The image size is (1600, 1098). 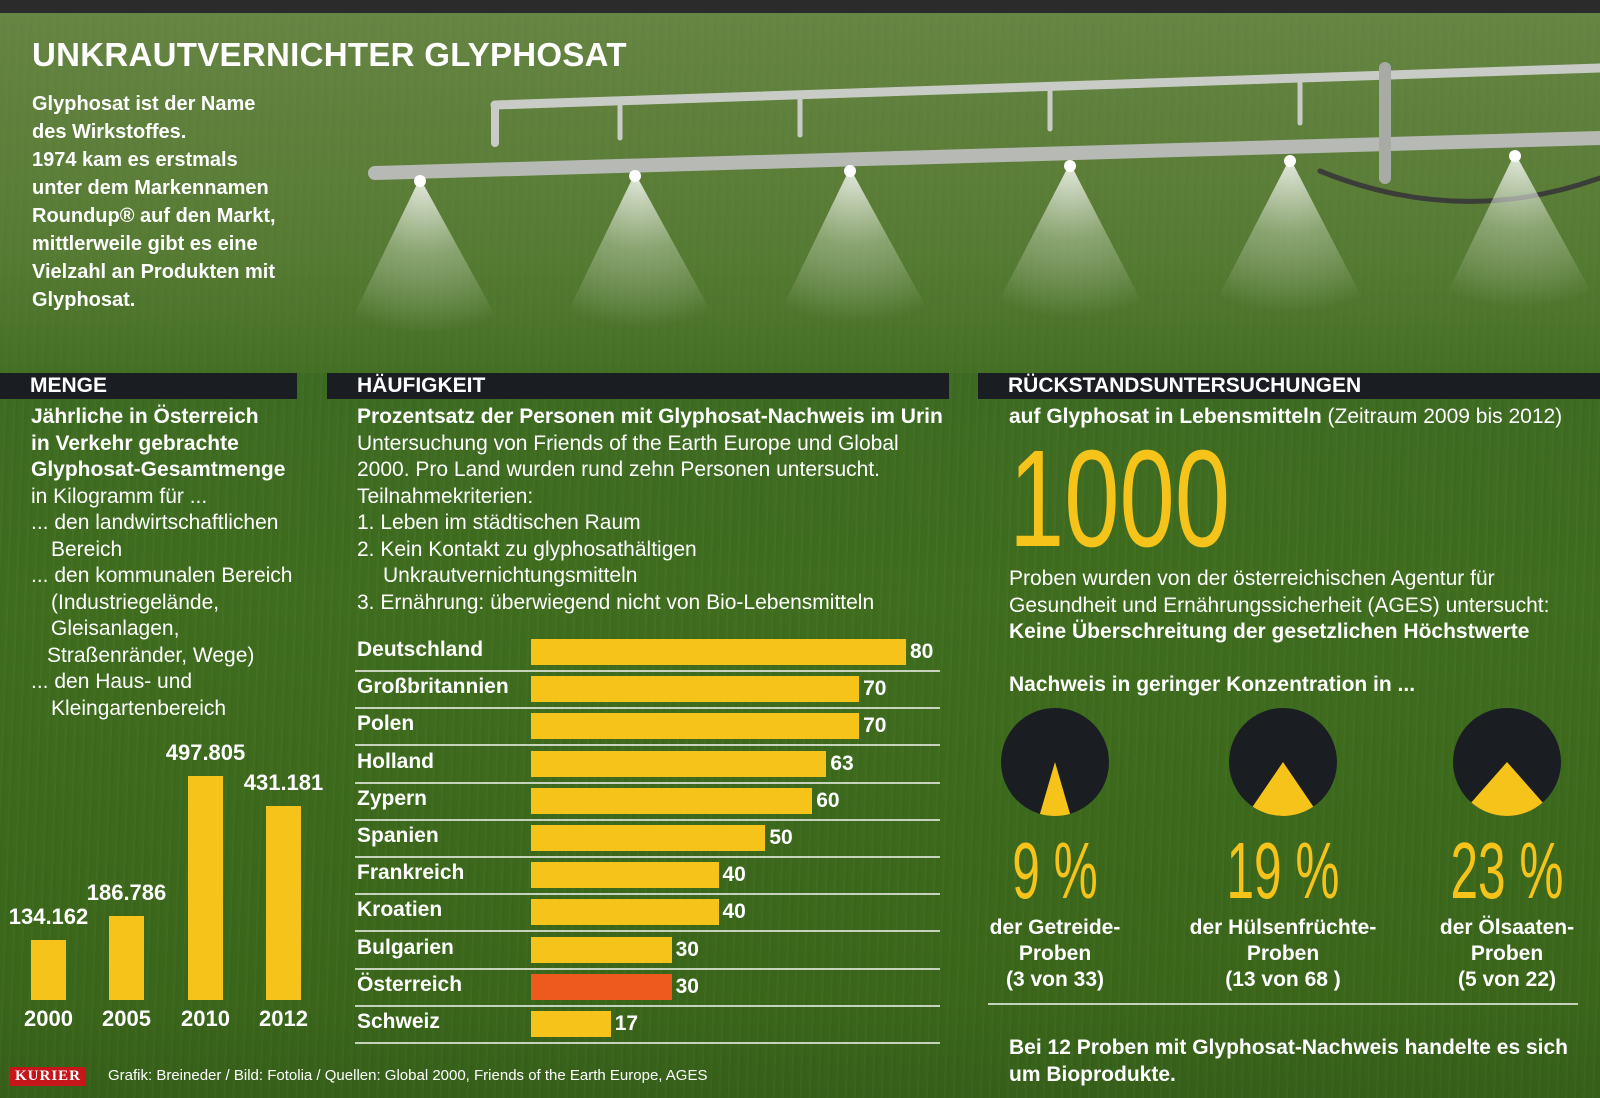 What do you see at coordinates (1507, 927) in the screenshot?
I see `pie-caption-line: der Ölsaaten-` at bounding box center [1507, 927].